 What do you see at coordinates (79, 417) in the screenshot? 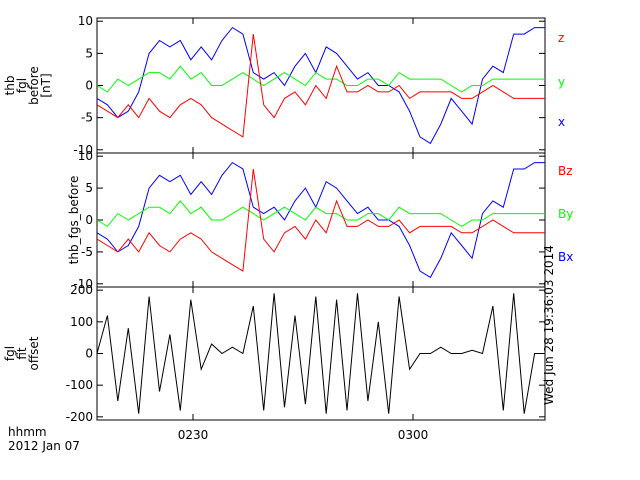
I see `y-tick-label: -200` at bounding box center [79, 417].